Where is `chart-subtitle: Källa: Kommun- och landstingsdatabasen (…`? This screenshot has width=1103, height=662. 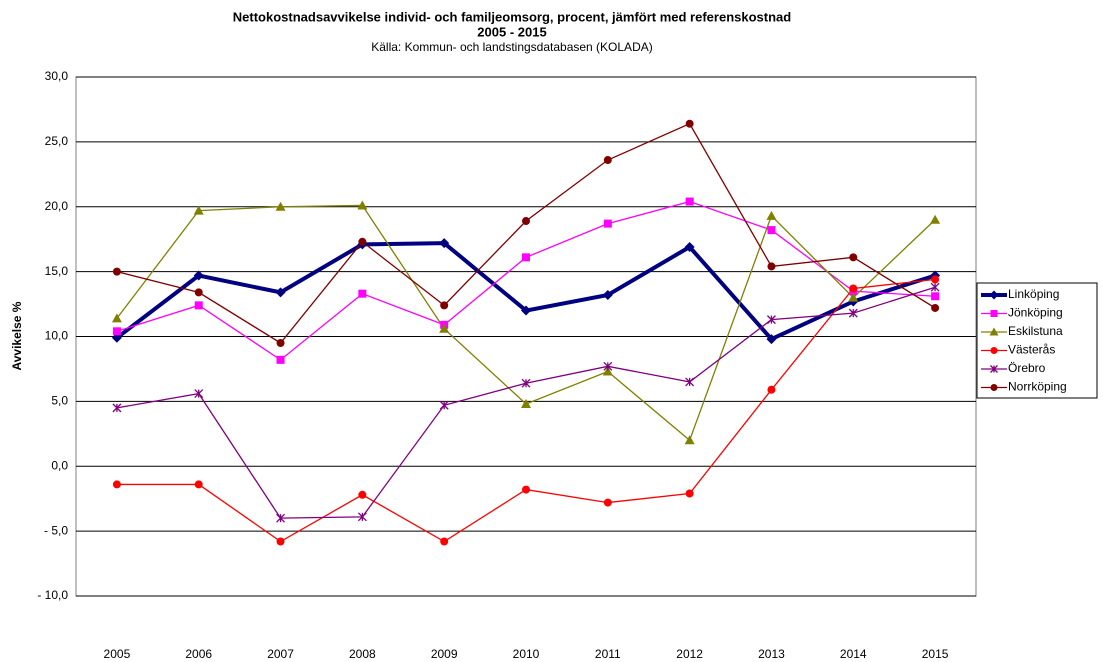
chart-subtitle: Källa: Kommun- och landstingsdatabasen (… is located at coordinates (511, 47).